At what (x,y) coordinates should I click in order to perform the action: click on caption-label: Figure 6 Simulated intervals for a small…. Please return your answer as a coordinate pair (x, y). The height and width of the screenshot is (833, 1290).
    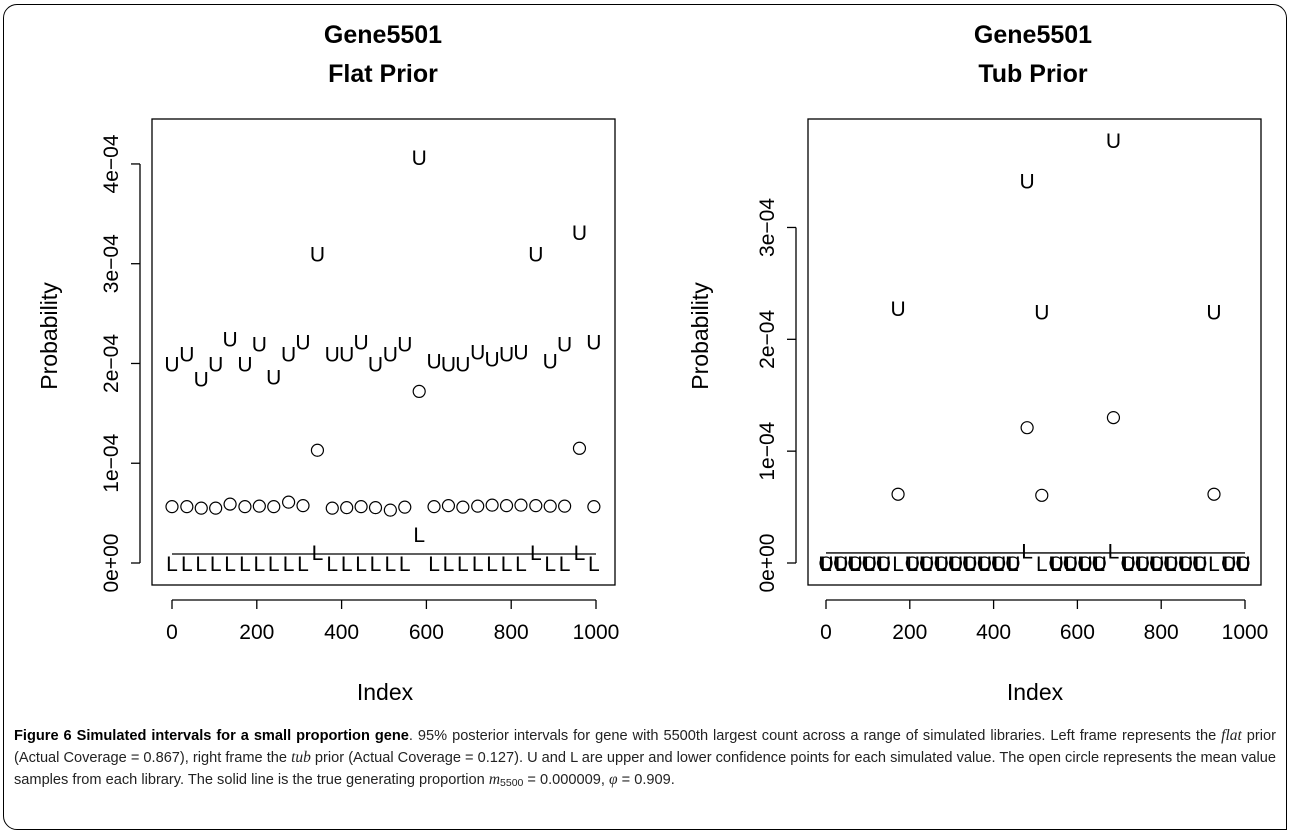
    Looking at the image, I should click on (211, 736).